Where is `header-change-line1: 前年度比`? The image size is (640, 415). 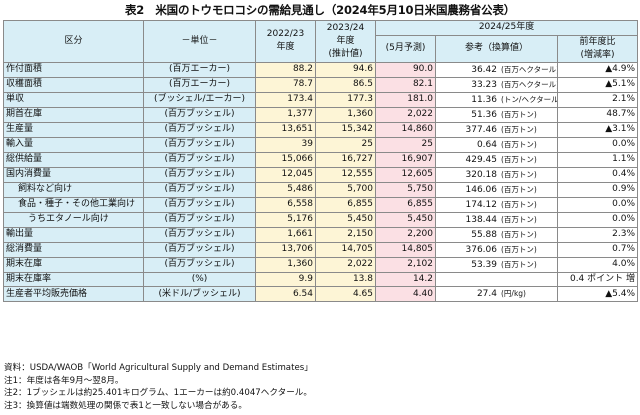 header-change-line1: 前年度比 is located at coordinates (597, 41).